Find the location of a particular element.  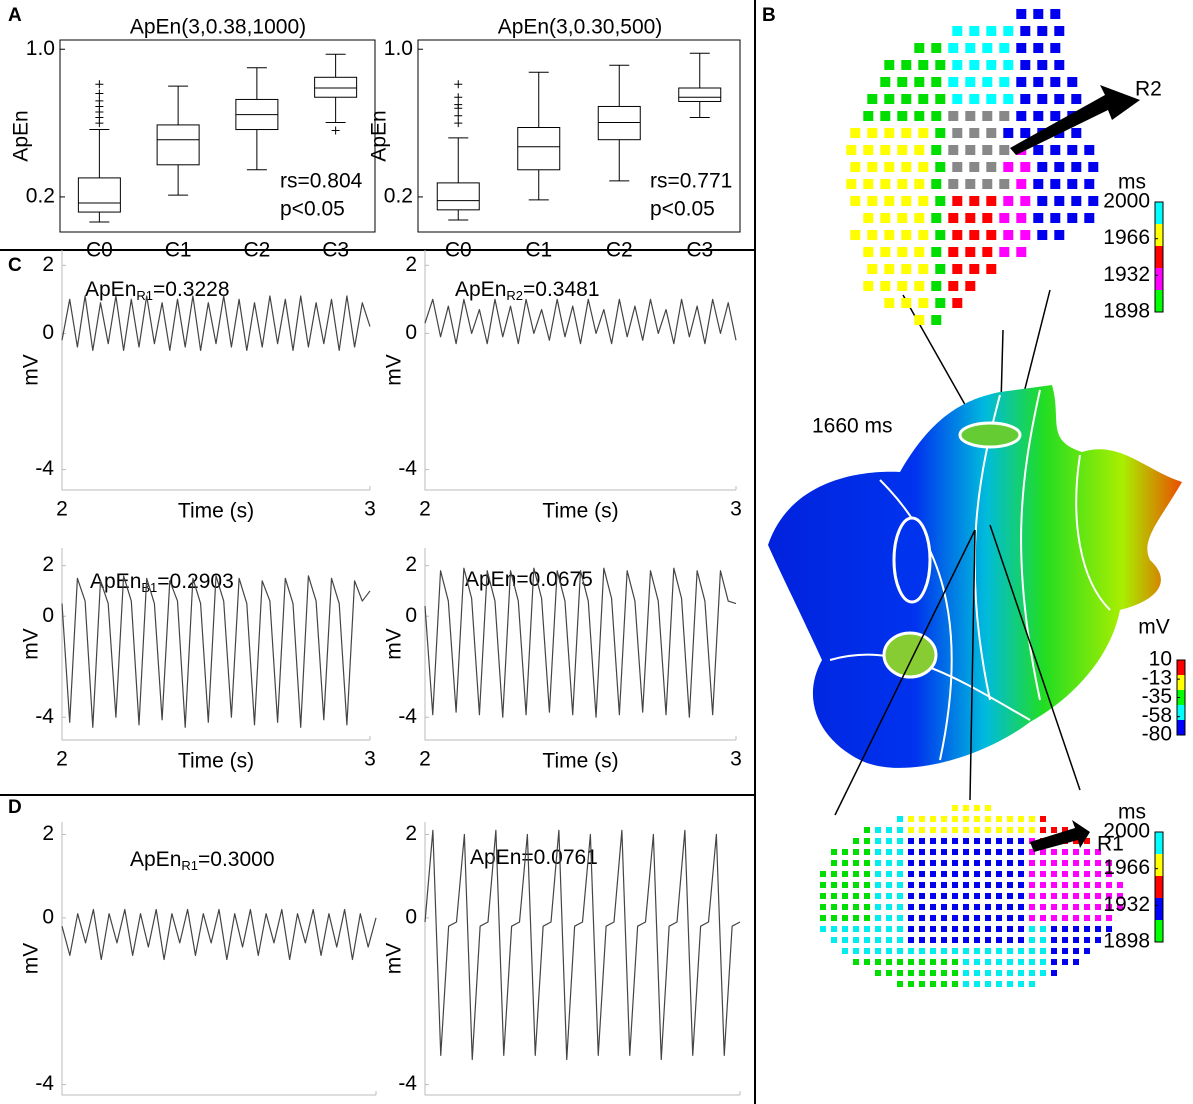

connector is located at coordinates (905, 672).